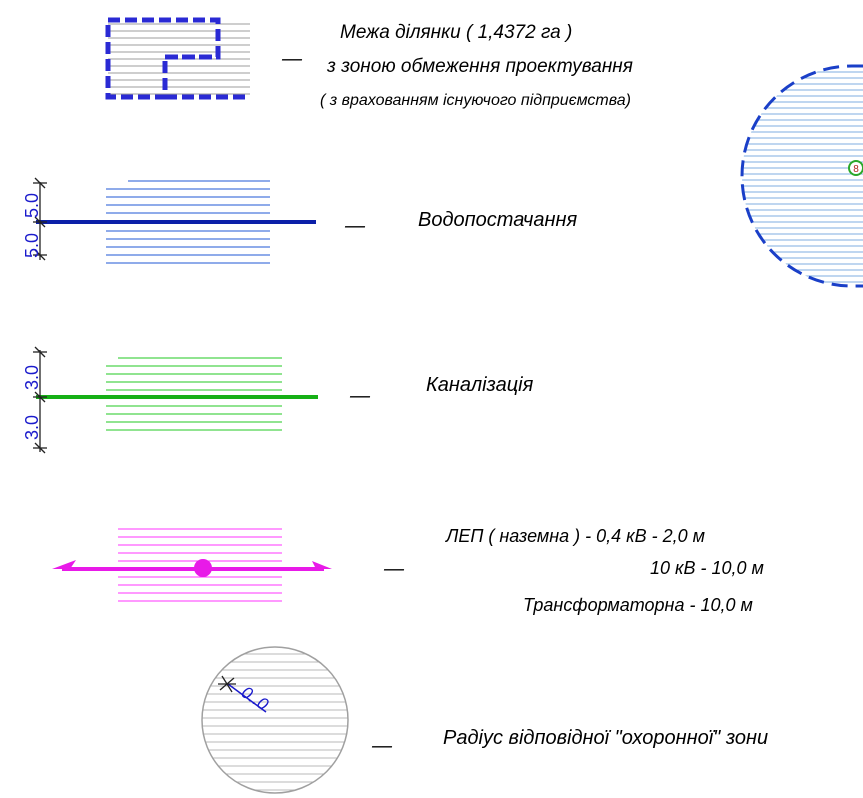 This screenshot has height=798, width=863. What do you see at coordinates (170, 400) in the screenshot?
I see `sewer-symbol: 3.0 3.0` at bounding box center [170, 400].